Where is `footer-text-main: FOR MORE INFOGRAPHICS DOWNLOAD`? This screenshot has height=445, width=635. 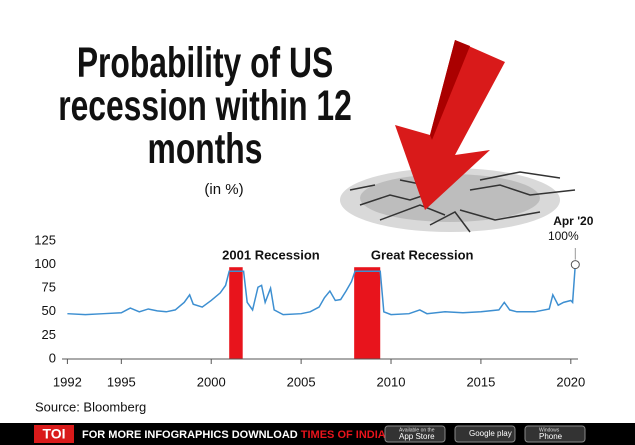
footer-text-main: FOR MORE INFOGRAPHICS DOWNLOAD is located at coordinates (190, 435).